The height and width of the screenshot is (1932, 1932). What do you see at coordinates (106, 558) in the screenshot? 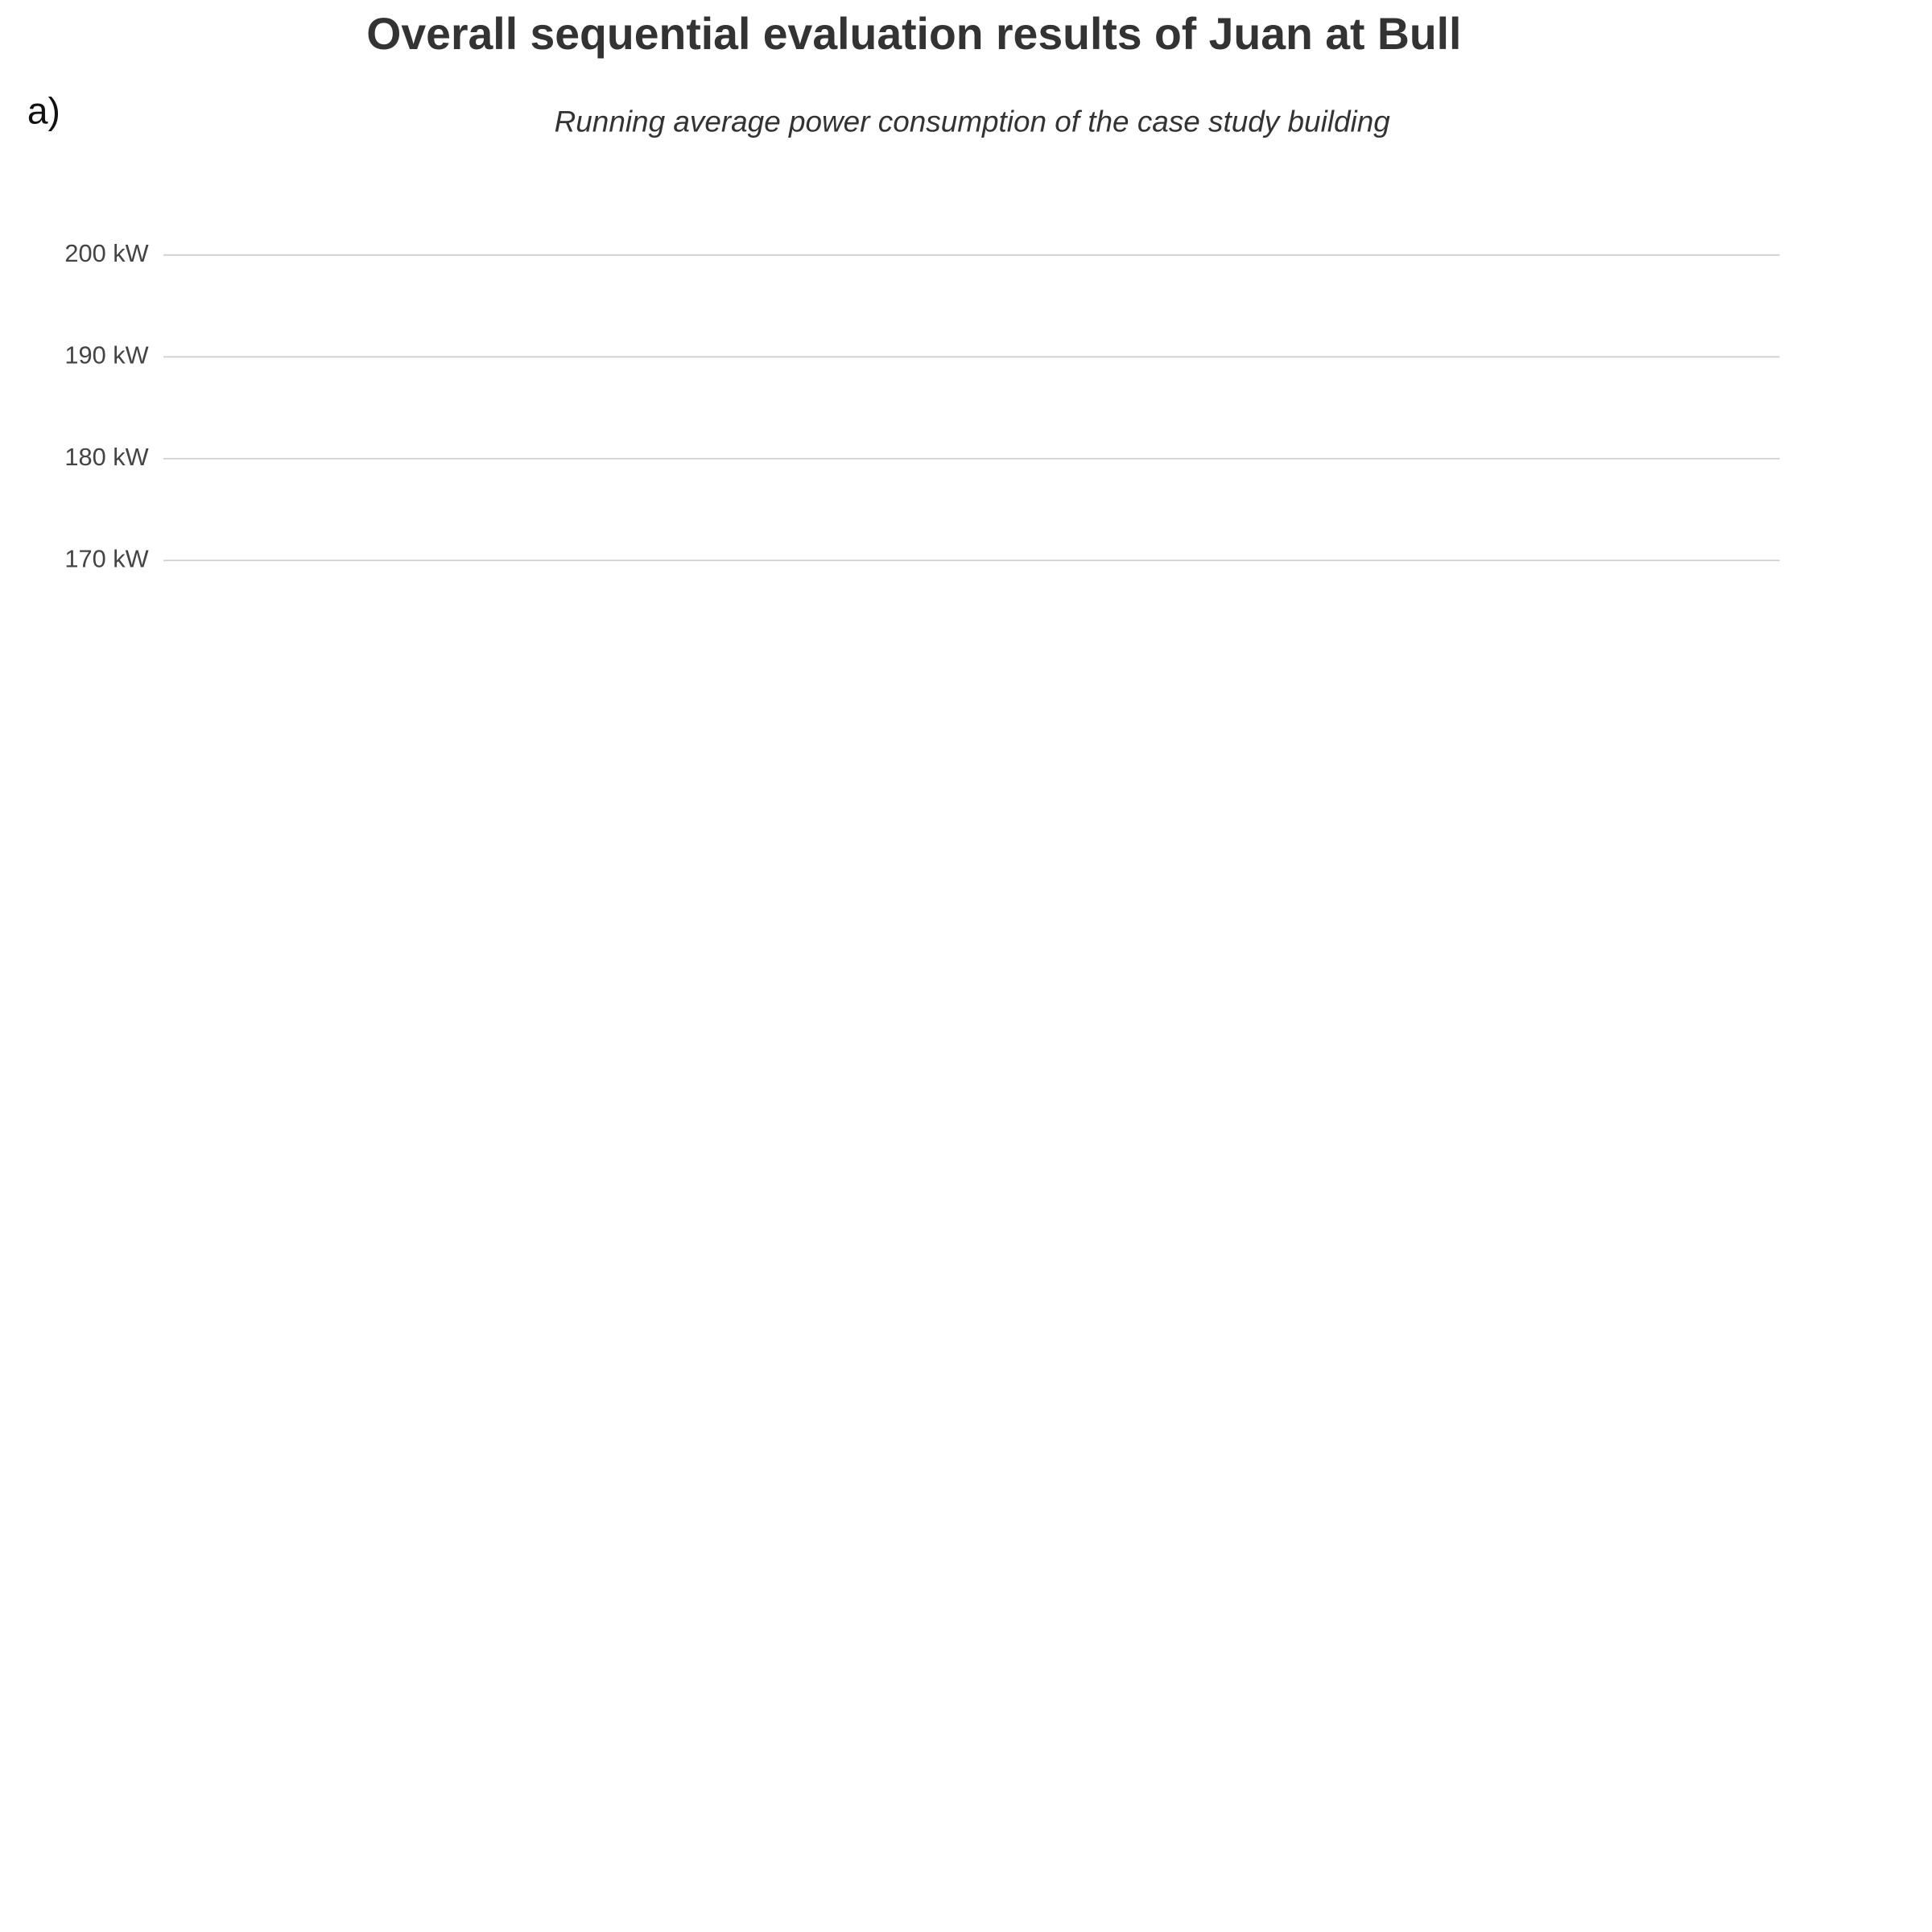
I see `y-tick-label: 170 kW` at bounding box center [106, 558].